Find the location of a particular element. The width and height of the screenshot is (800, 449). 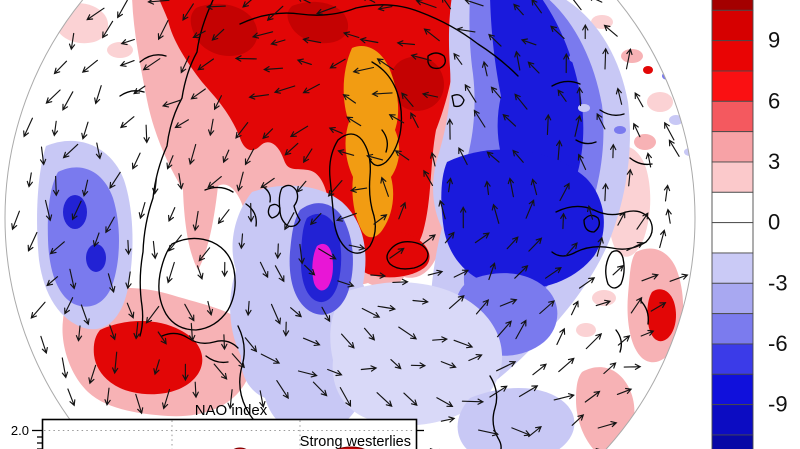

nao-gridlines is located at coordinates (229, 434).